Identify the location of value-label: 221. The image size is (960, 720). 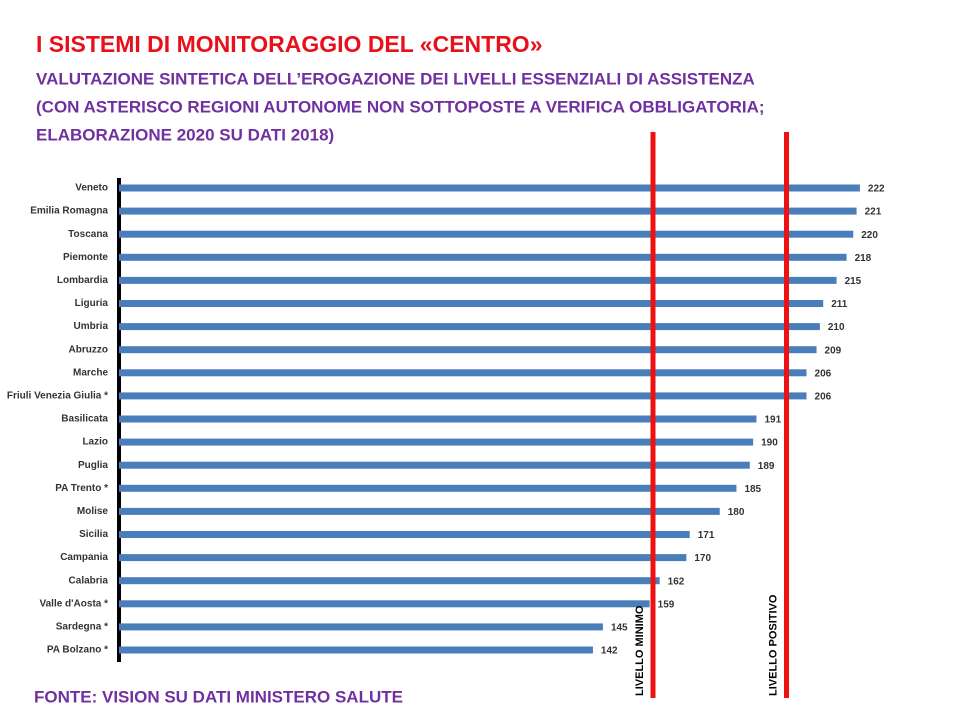
(873, 212).